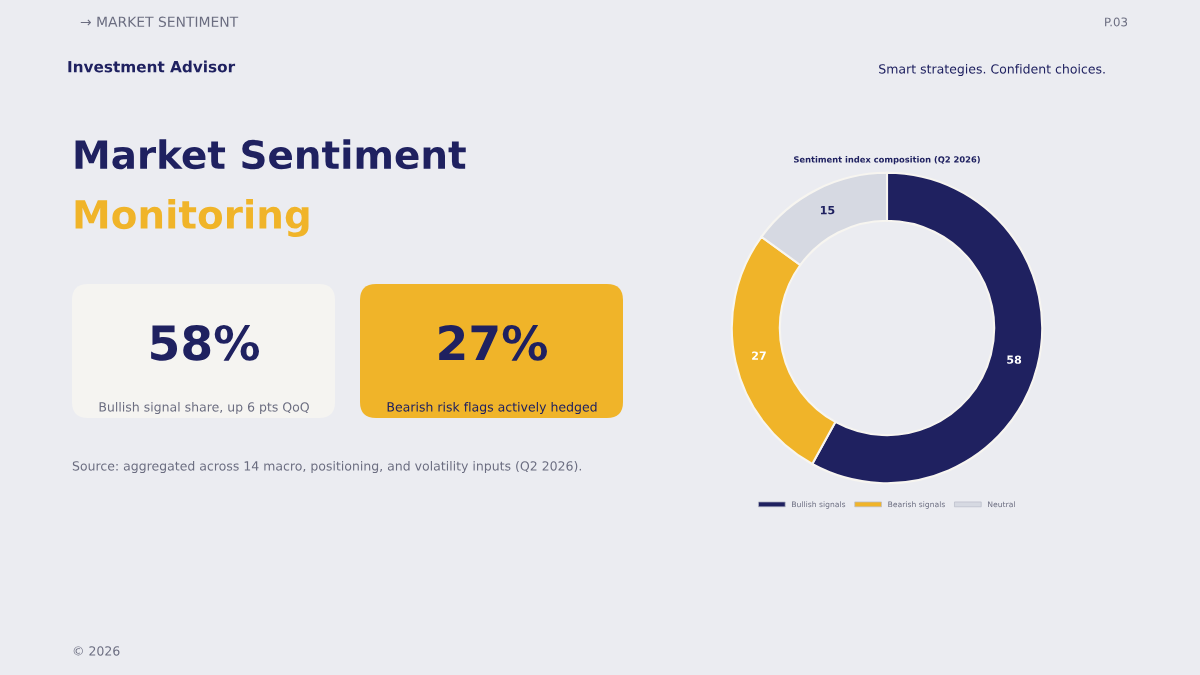 This screenshot has height=675, width=1200. I want to click on text: Market Sentiment, so click(270, 154).